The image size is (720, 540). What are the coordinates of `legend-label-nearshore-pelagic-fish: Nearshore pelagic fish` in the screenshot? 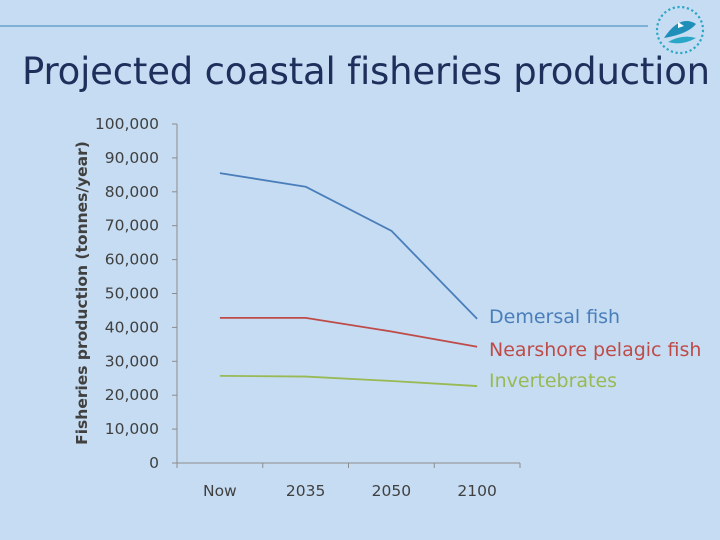 It's located at (595, 350).